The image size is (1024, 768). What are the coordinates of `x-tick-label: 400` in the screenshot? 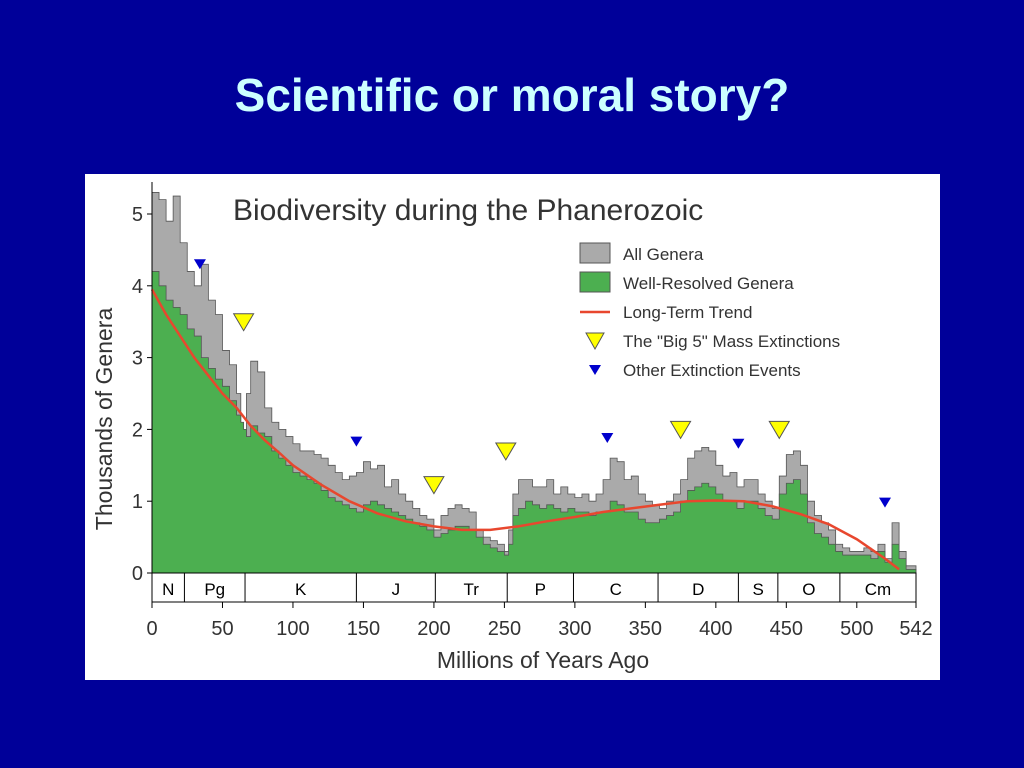 It's located at (715, 629).